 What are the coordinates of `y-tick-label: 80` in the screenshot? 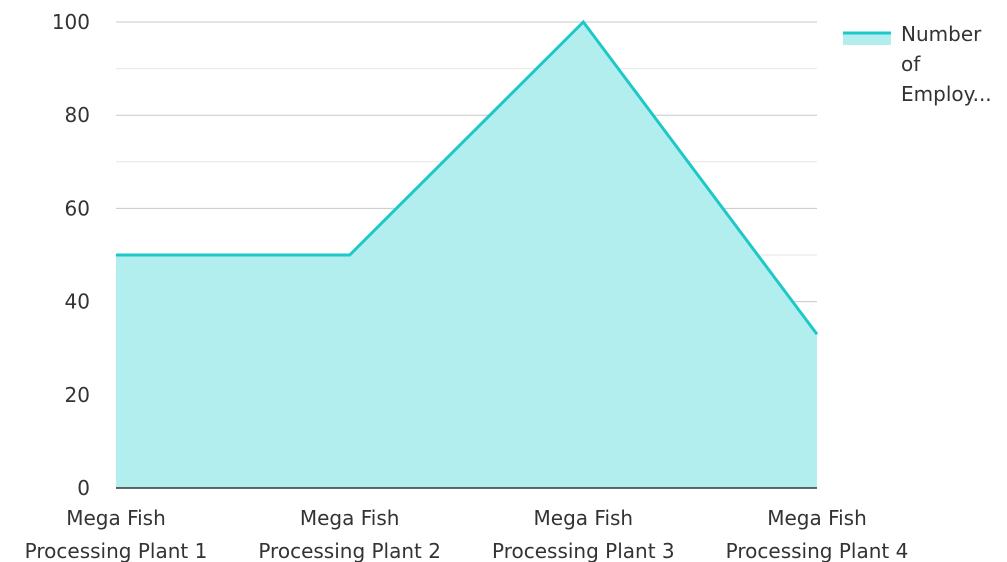 It's located at (77, 115).